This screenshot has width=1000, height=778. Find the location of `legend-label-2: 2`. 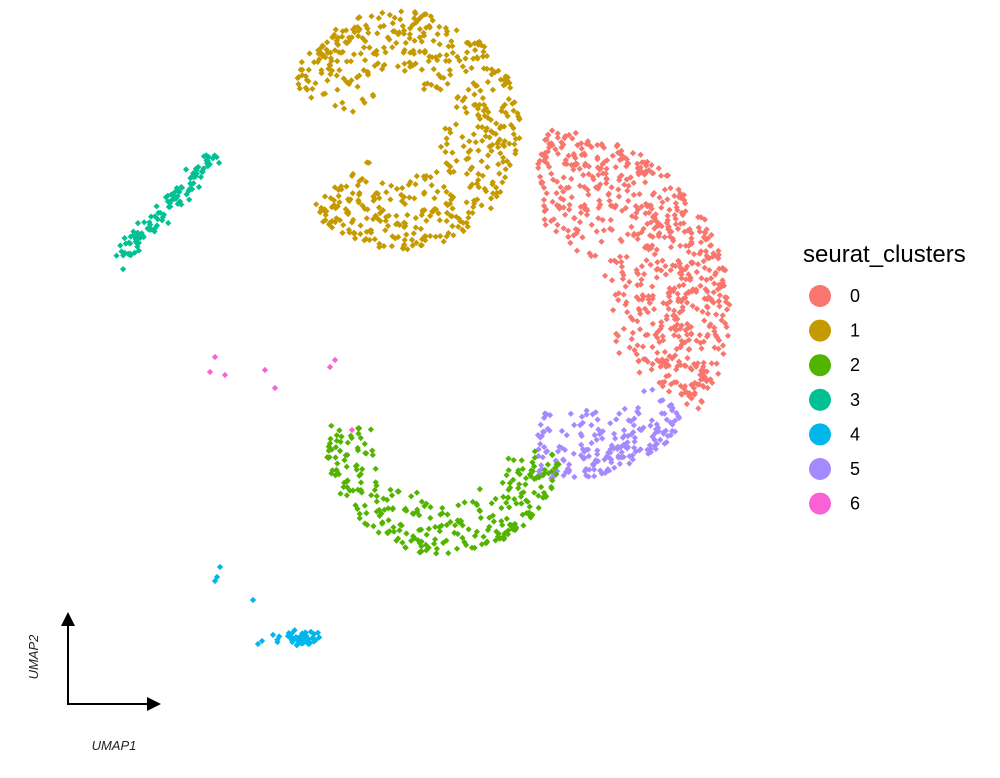

legend-label-2: 2 is located at coordinates (855, 365).